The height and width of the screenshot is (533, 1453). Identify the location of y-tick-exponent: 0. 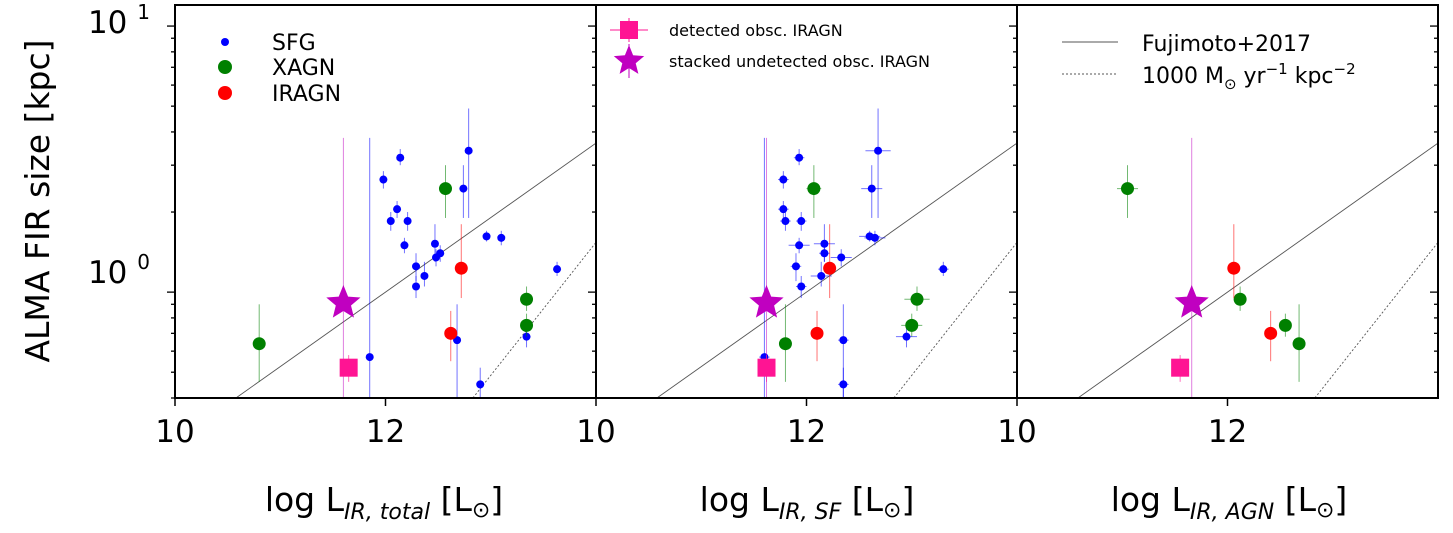
(143, 262).